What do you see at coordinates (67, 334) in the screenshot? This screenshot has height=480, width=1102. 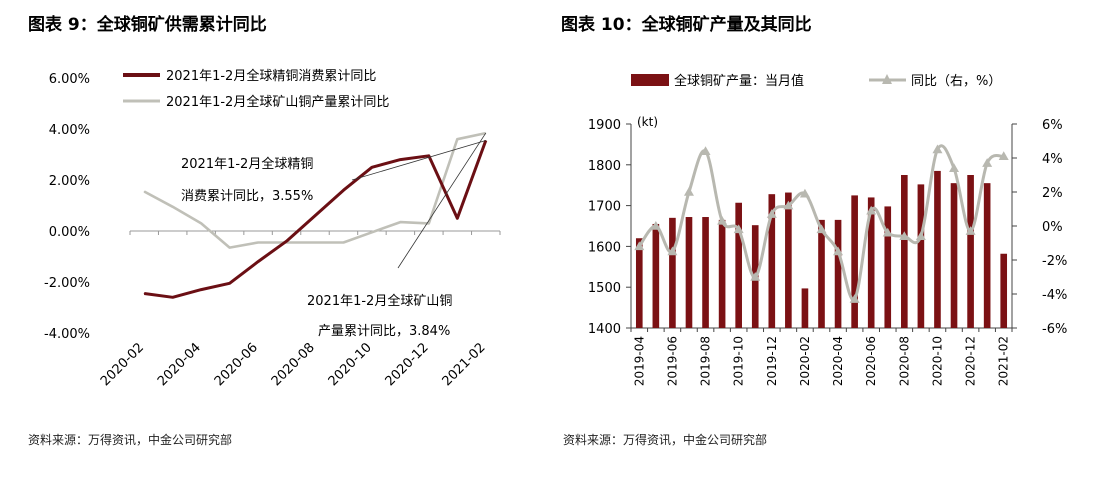 I see `y-tick-label: -4.00%` at bounding box center [67, 334].